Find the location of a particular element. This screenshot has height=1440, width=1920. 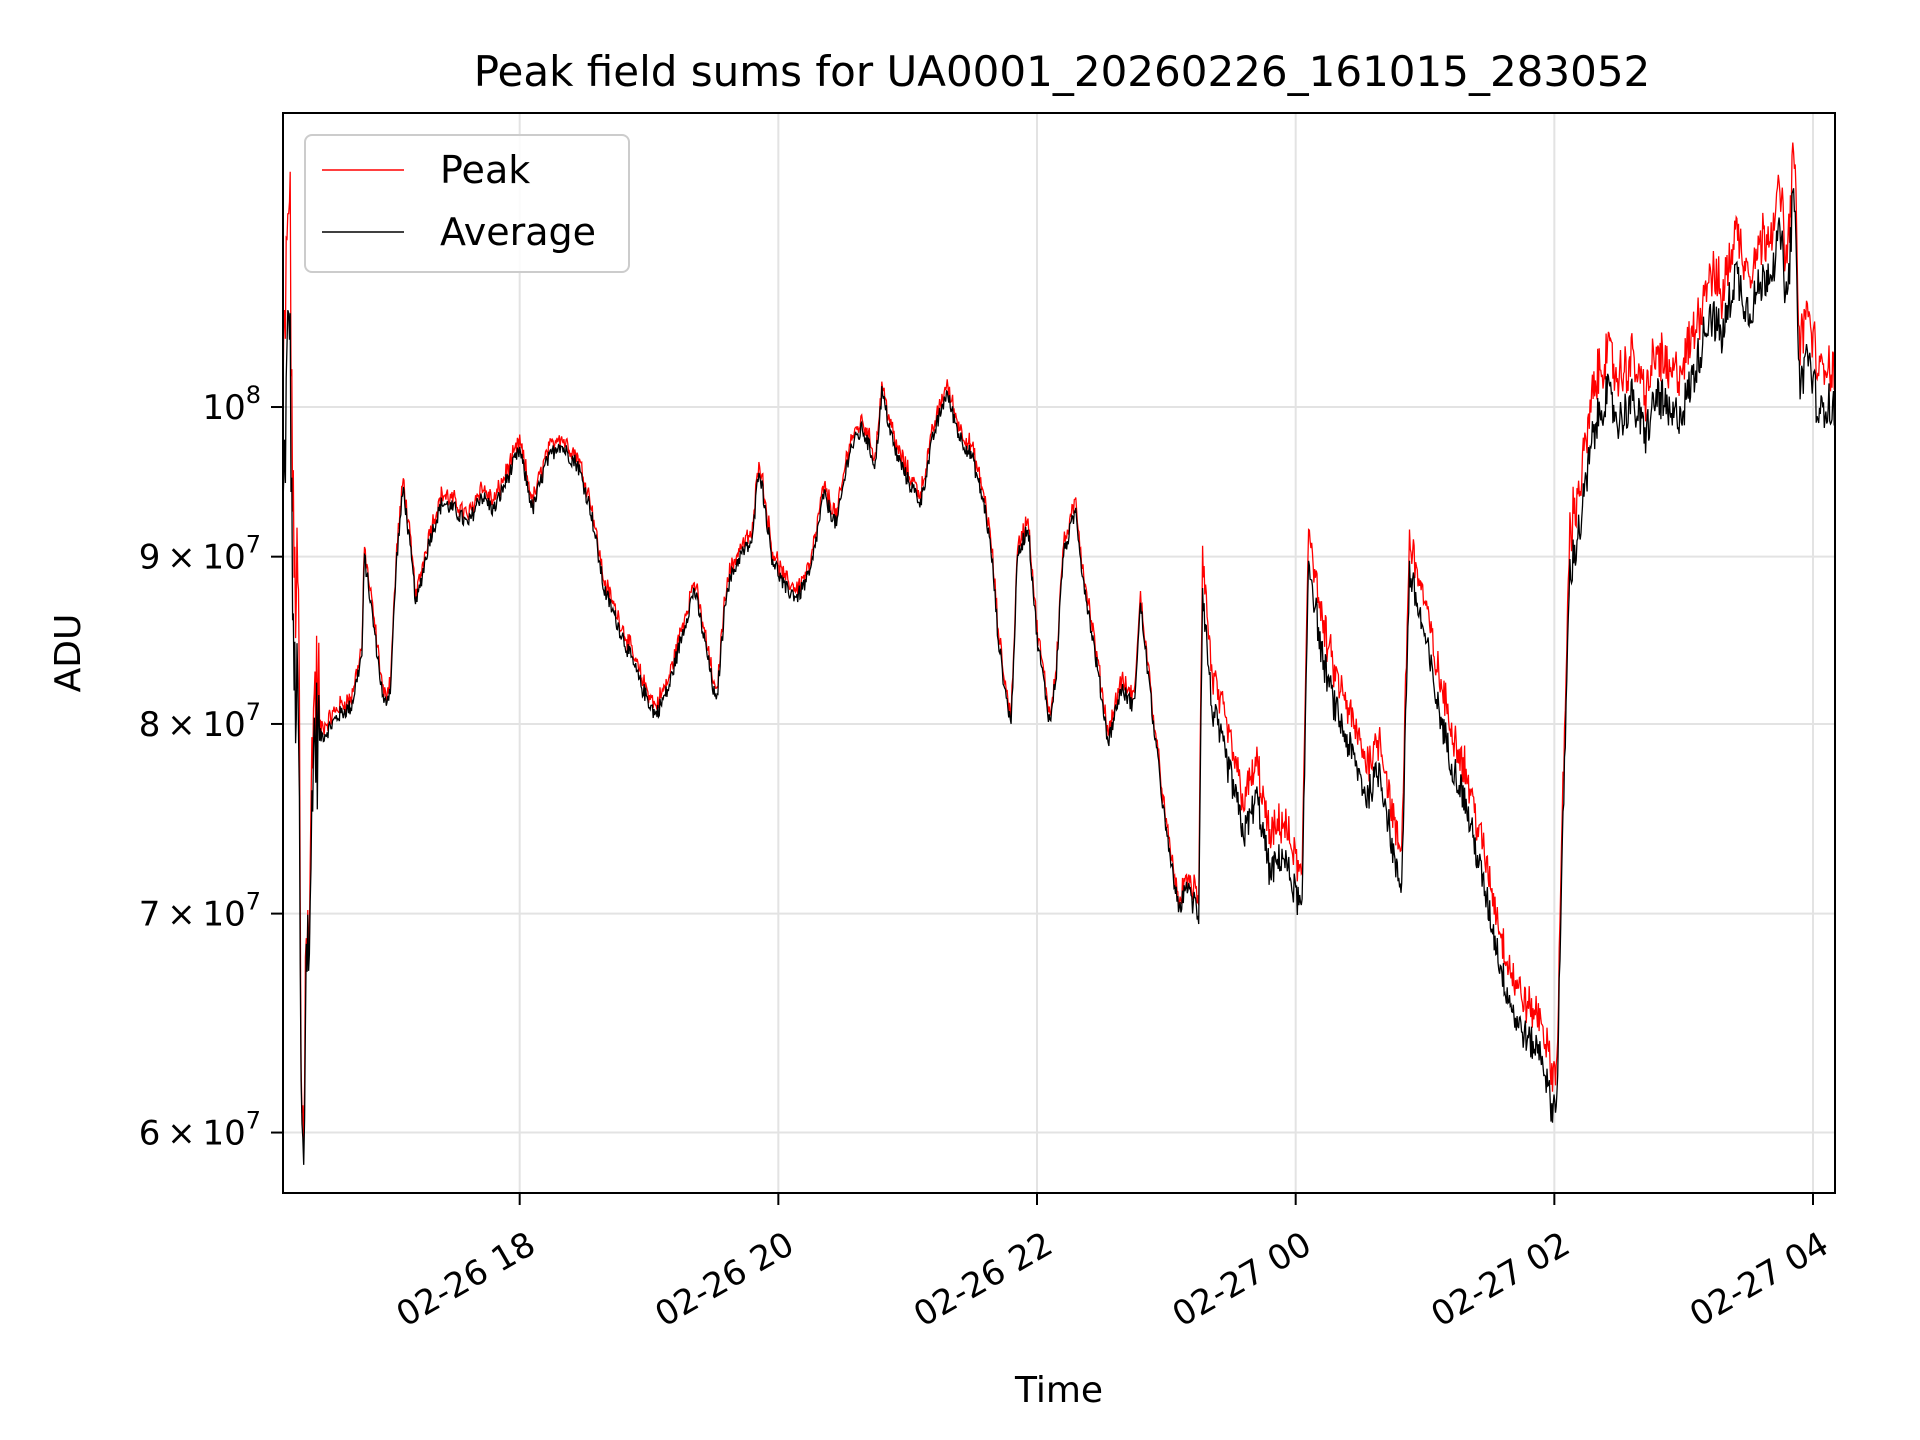

y-tick-label: 8 × 10⁷ is located at coordinates (200, 721).